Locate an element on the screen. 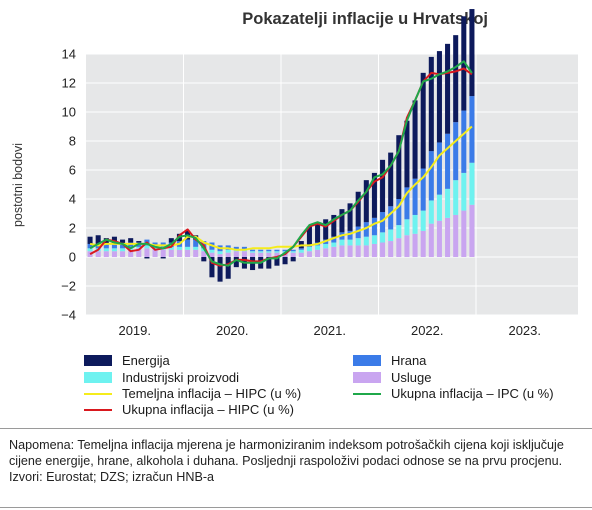  legend-item-usluge: Usluge is located at coordinates (392, 377).